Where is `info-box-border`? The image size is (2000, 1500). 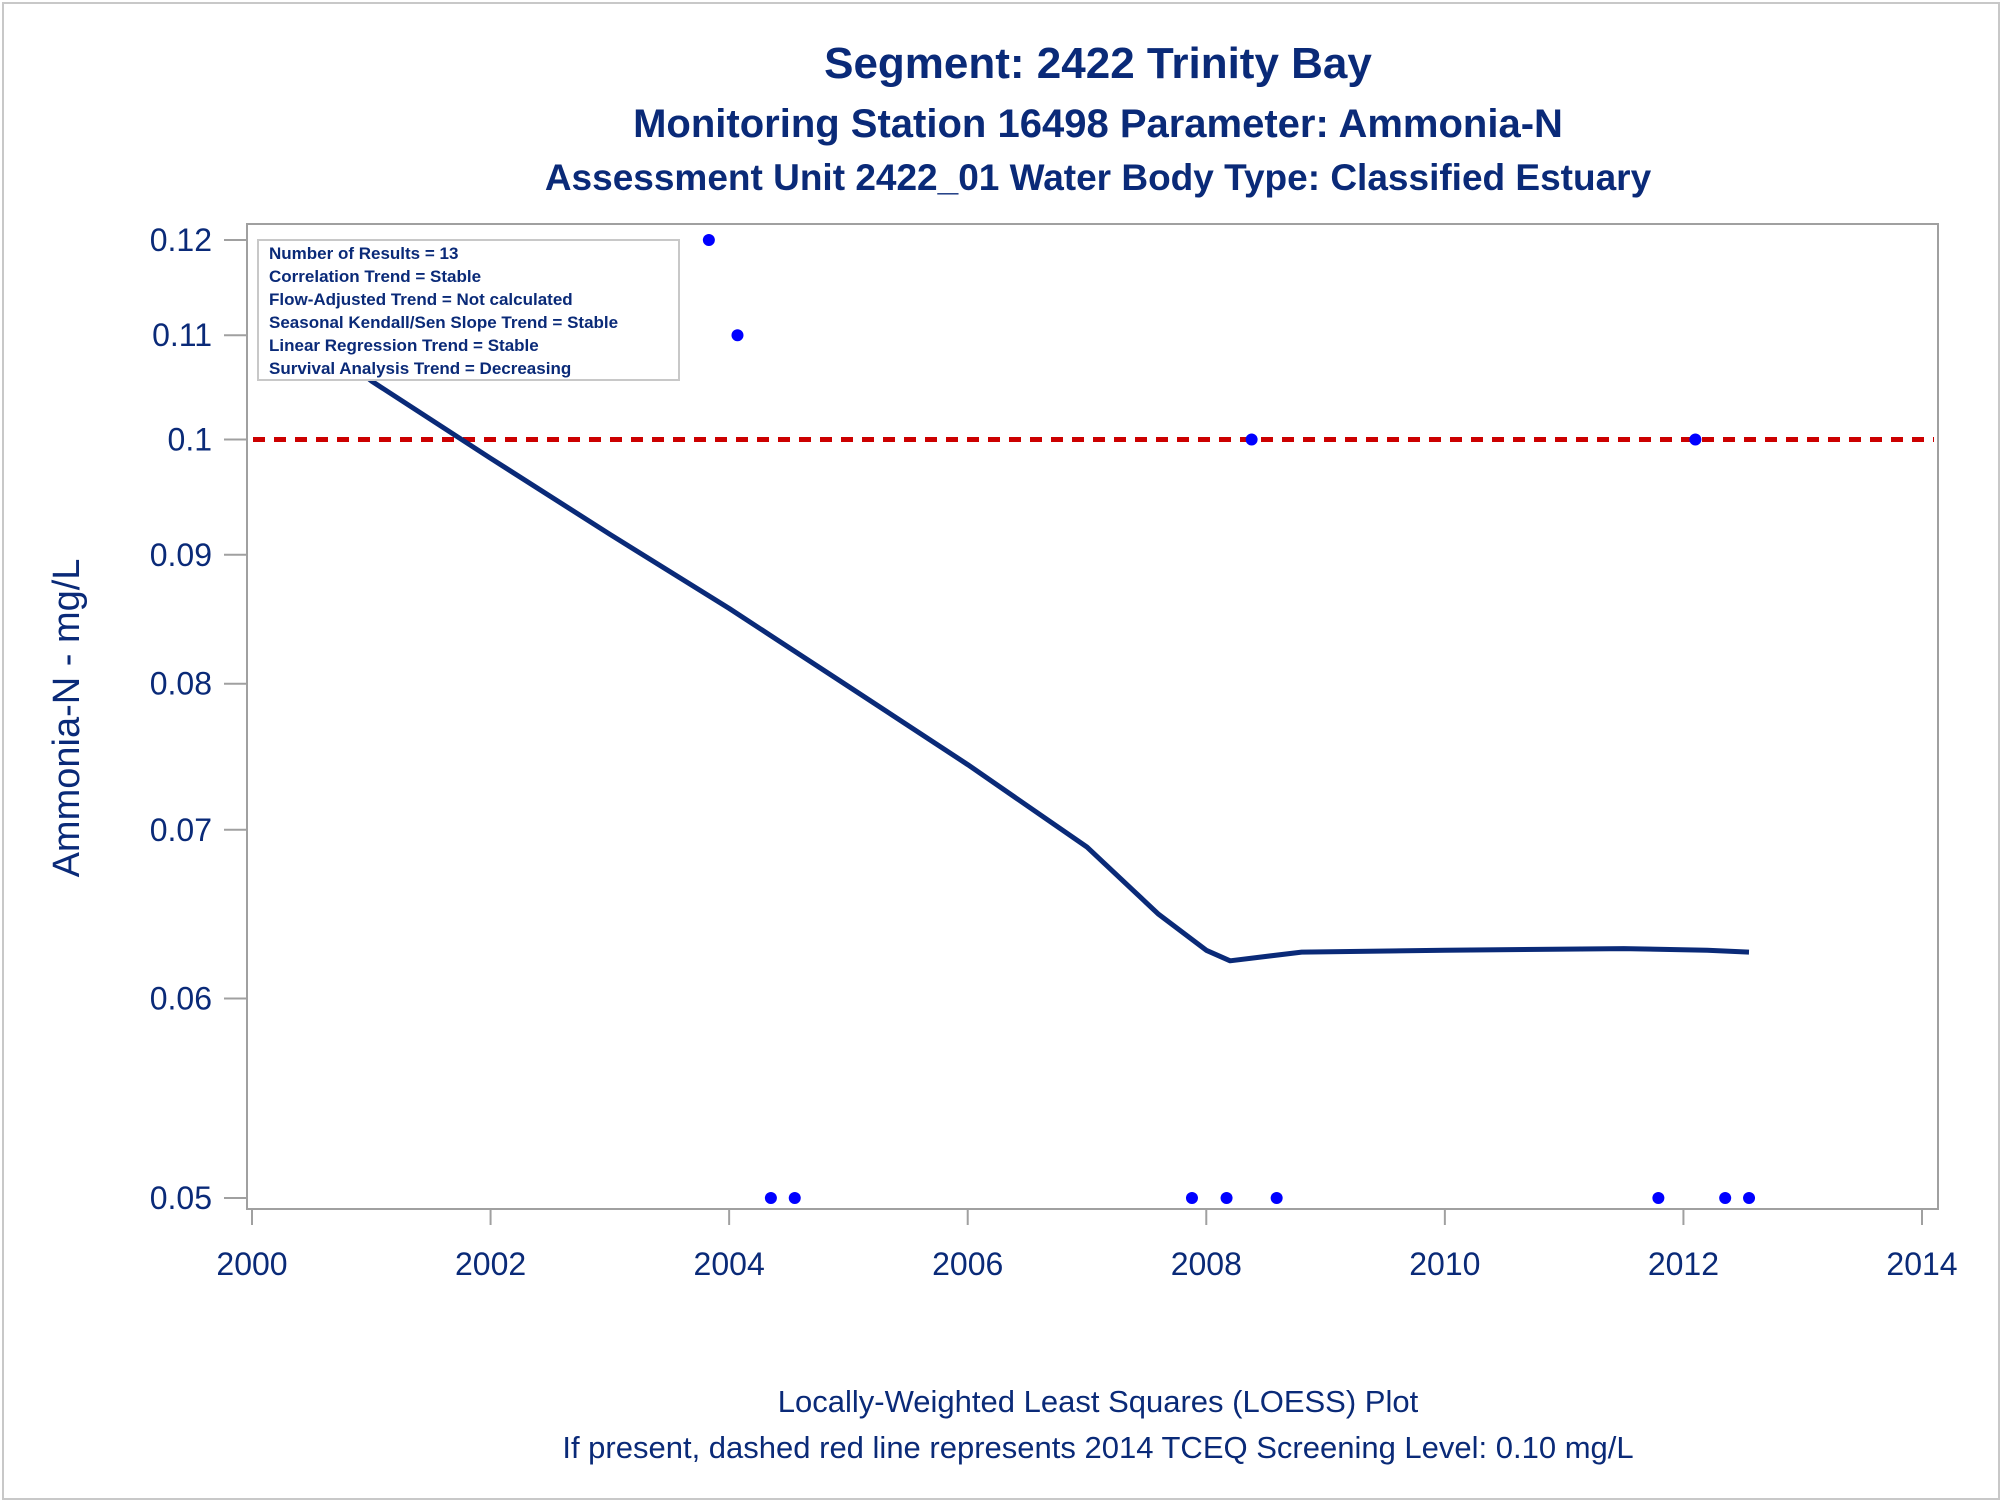 info-box-border is located at coordinates (468, 310).